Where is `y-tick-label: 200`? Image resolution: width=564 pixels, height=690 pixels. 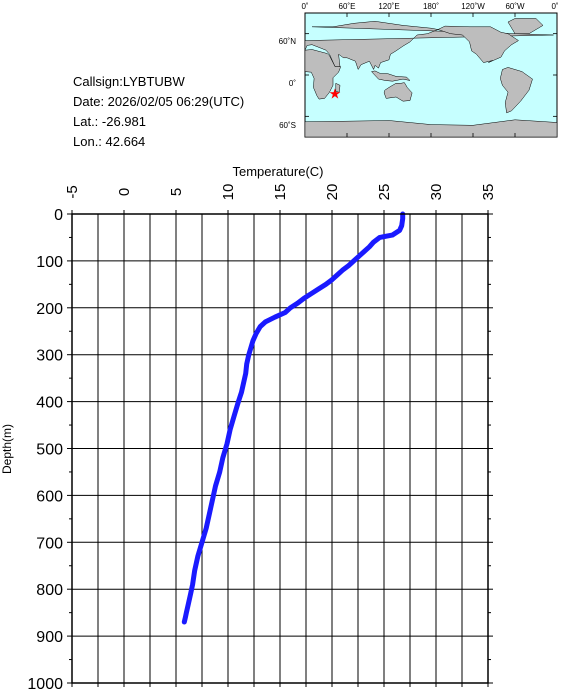
y-tick-label: 200 is located at coordinates (49, 309).